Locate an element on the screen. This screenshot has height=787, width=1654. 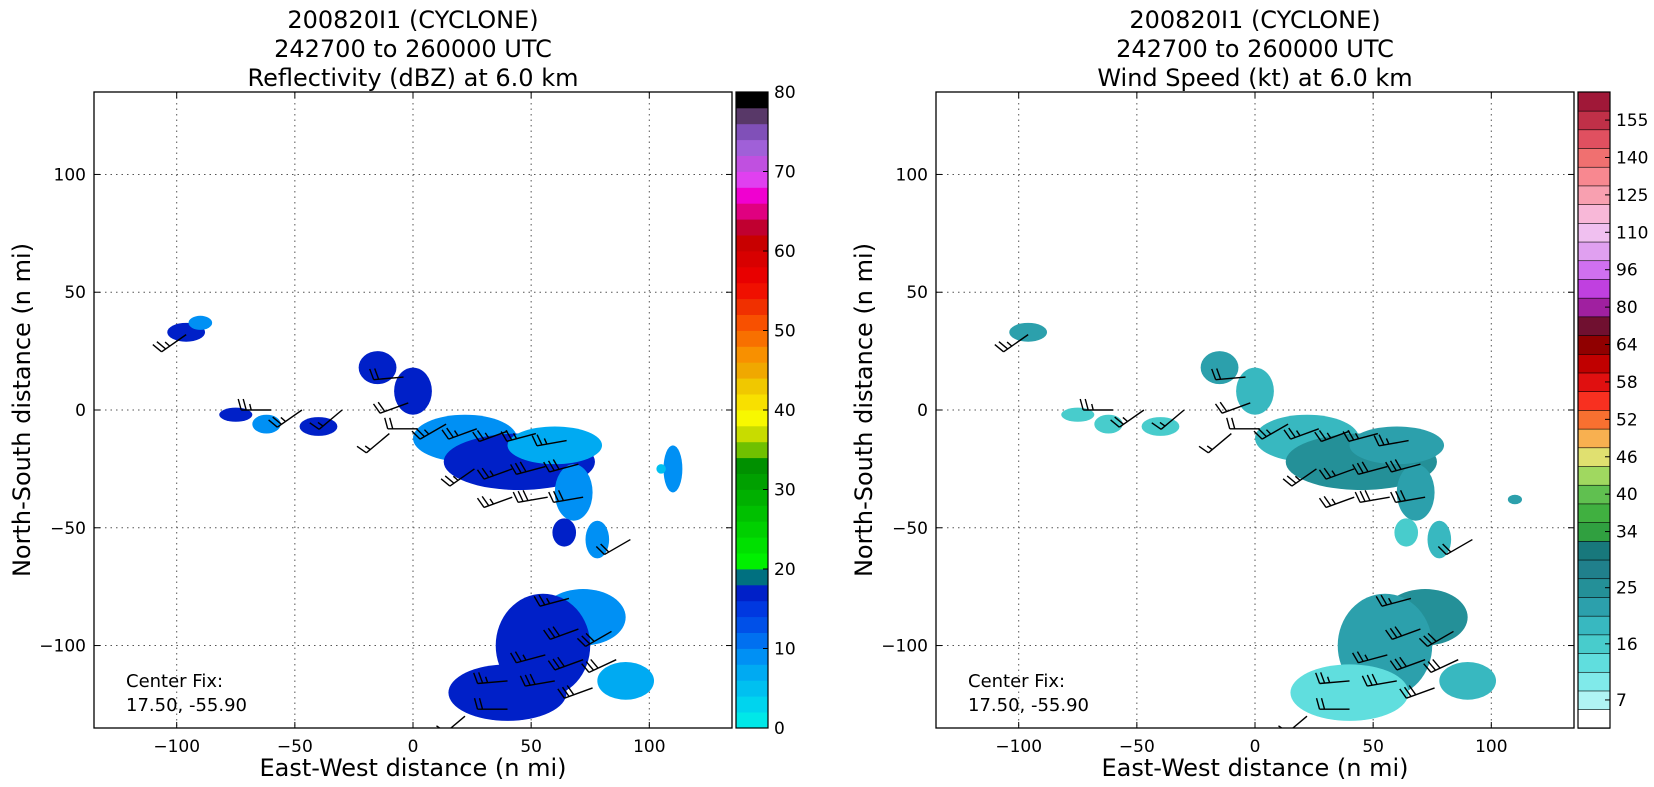
x-tick-label: −50 is located at coordinates (1137, 747).